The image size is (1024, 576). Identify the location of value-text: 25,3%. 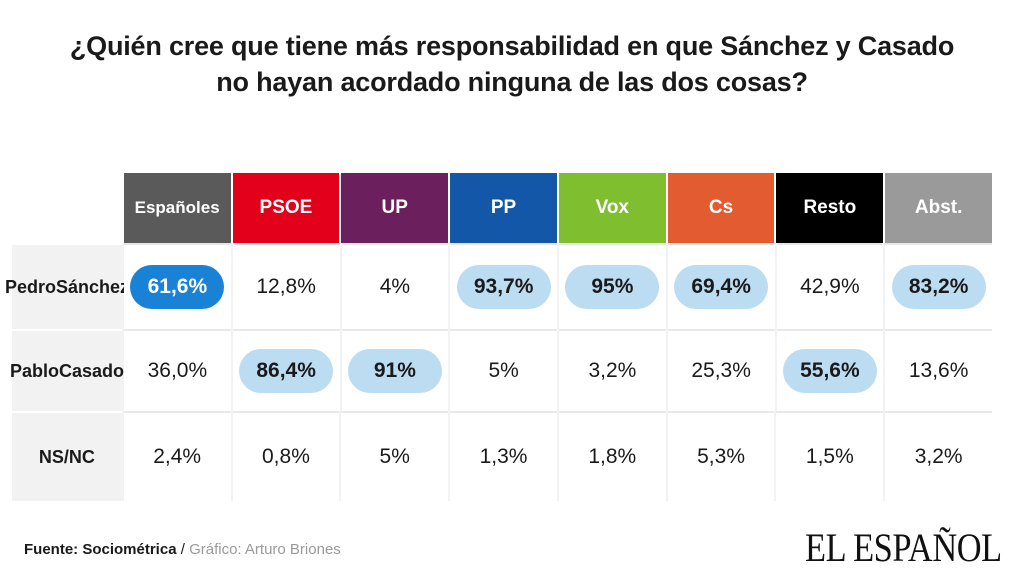
(721, 370).